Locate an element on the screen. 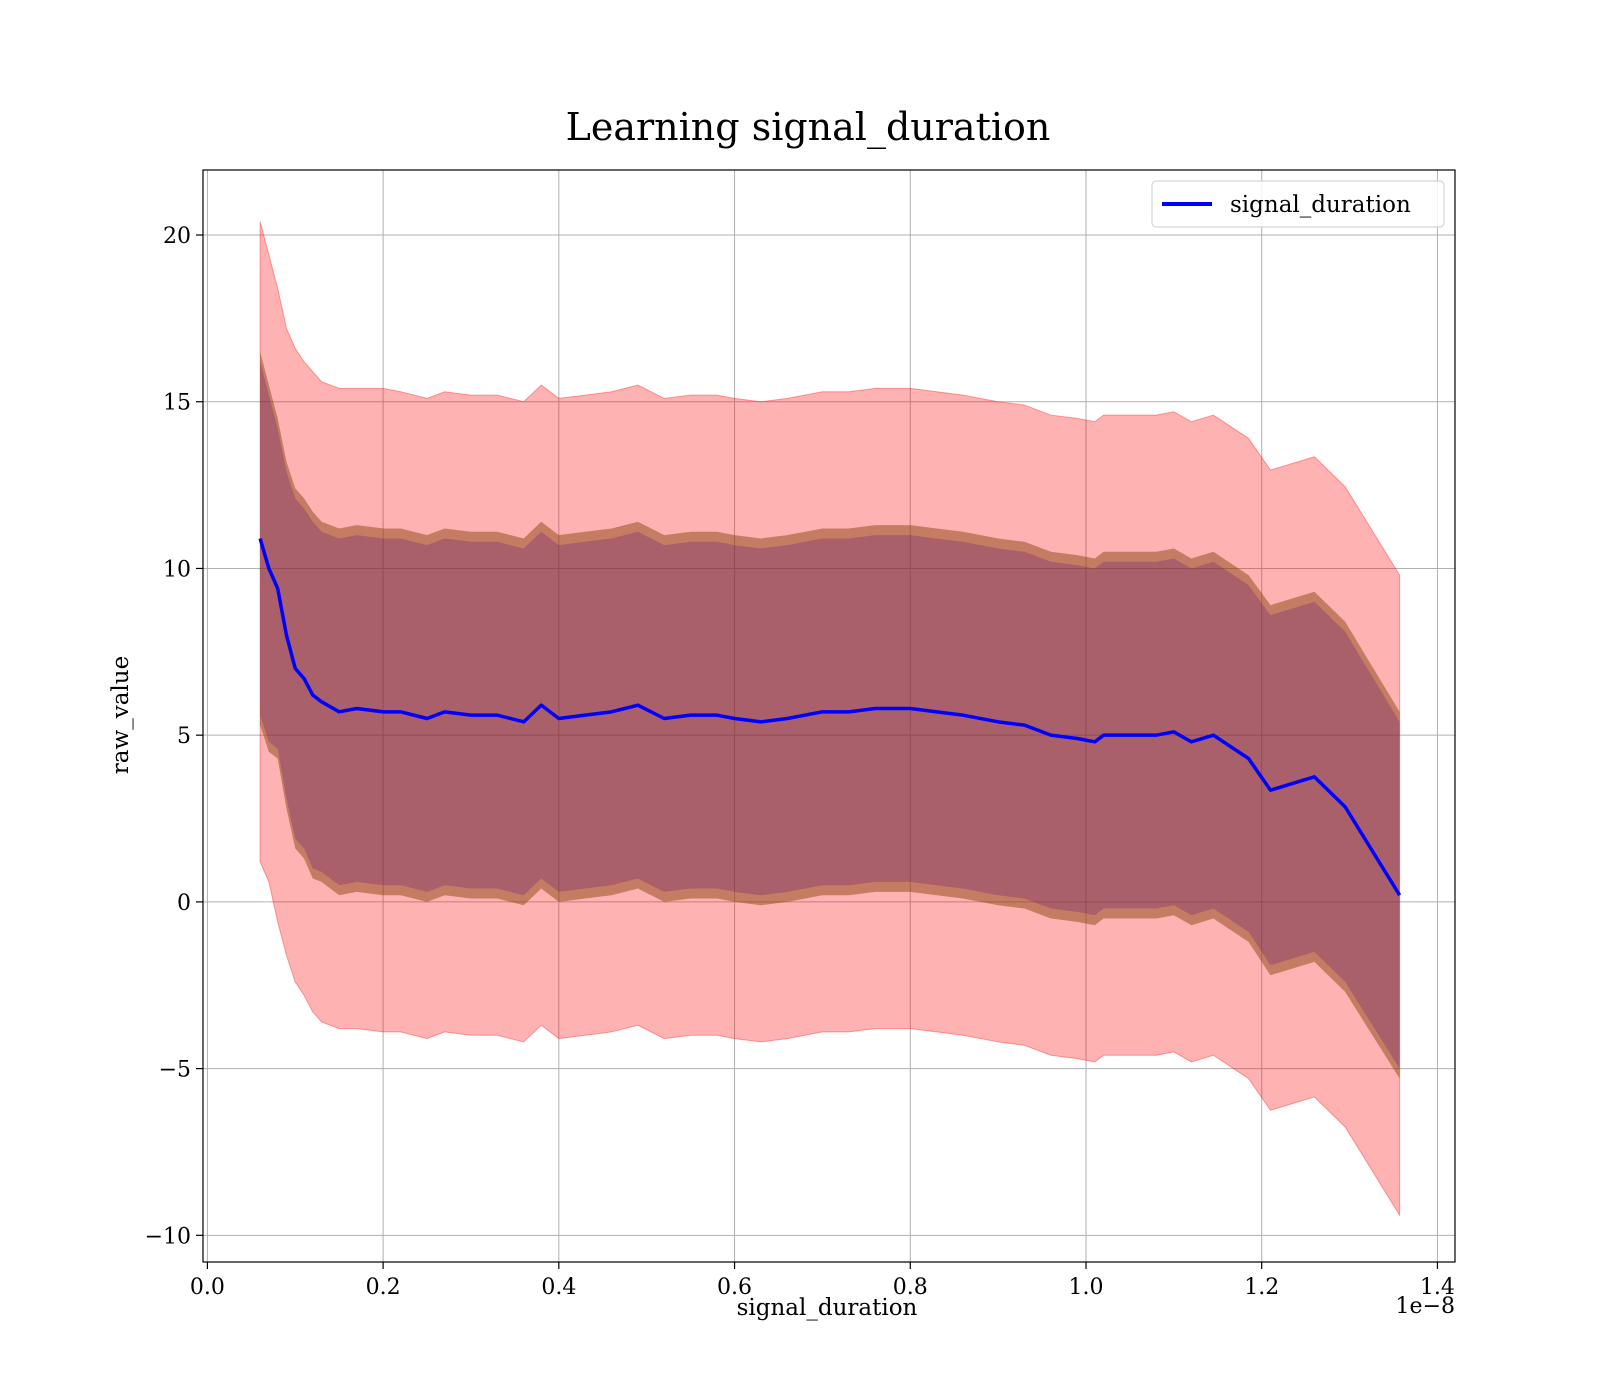  x-offset-label: 1e−8 is located at coordinates (1425, 1306).